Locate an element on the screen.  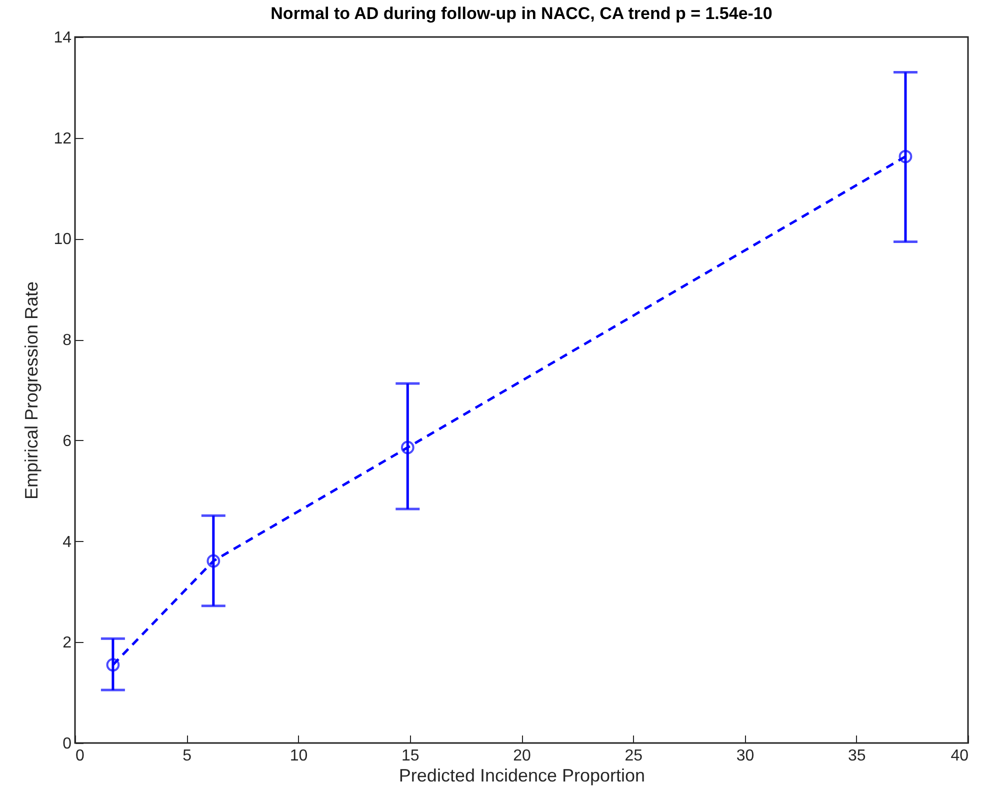
y-tick-label: 8 is located at coordinates (67, 341).